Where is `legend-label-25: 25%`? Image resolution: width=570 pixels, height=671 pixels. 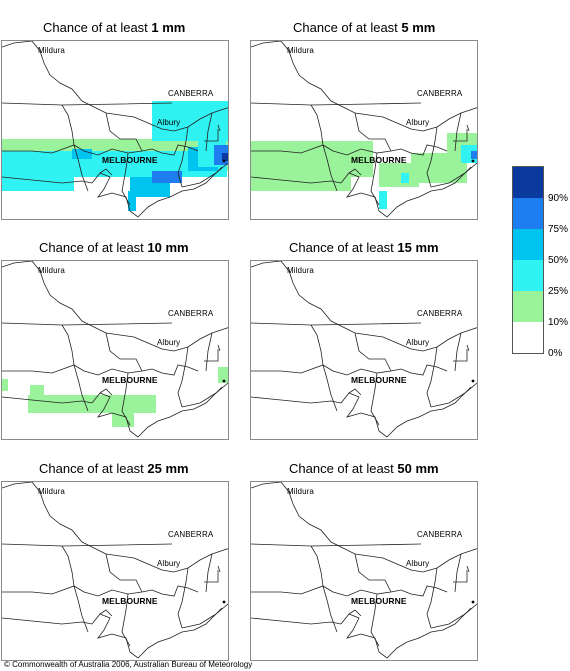
legend-label-25: 25% is located at coordinates (558, 291).